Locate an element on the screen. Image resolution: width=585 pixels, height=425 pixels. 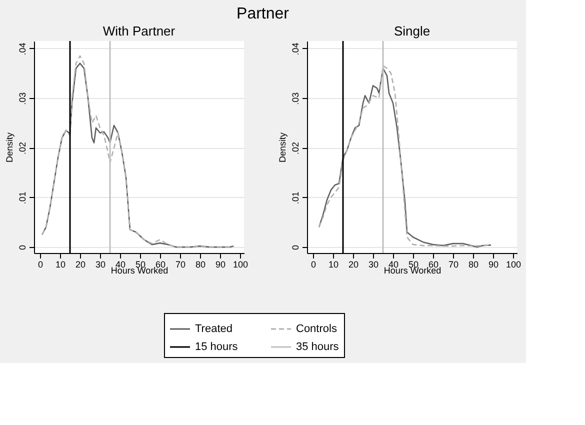
legend-label: Treated is located at coordinates (214, 329).